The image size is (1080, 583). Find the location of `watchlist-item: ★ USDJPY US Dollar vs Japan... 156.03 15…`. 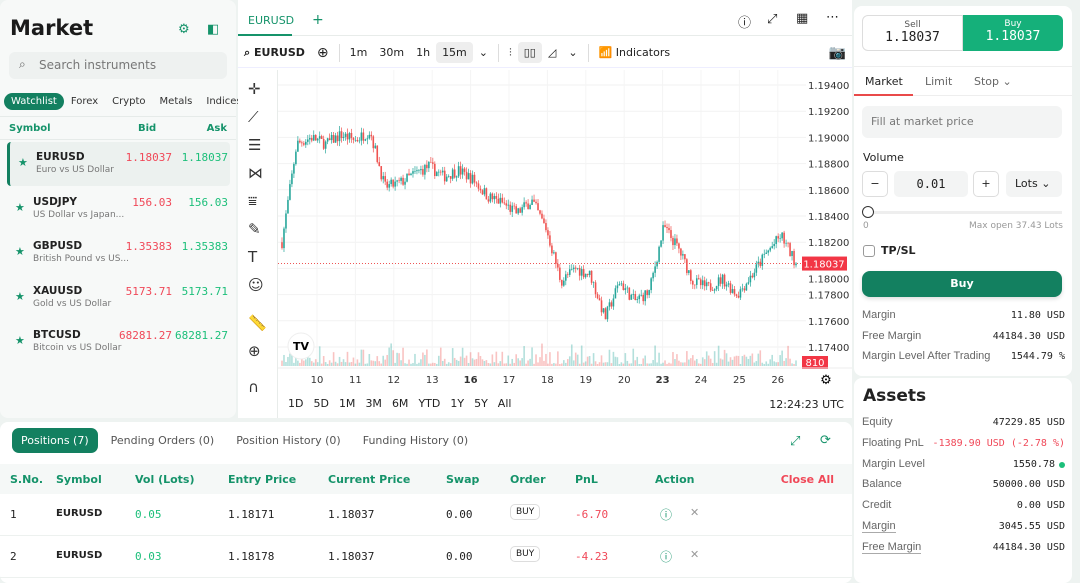

watchlist-item: ★ USDJPY US Dollar vs Japan... 156.03 15… is located at coordinates (118, 209).